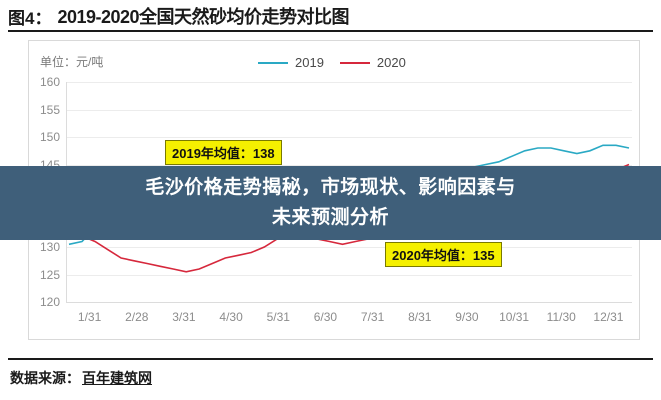 This screenshot has height=400, width=661. I want to click on y-axis-tick-label: 125, so click(49, 274).